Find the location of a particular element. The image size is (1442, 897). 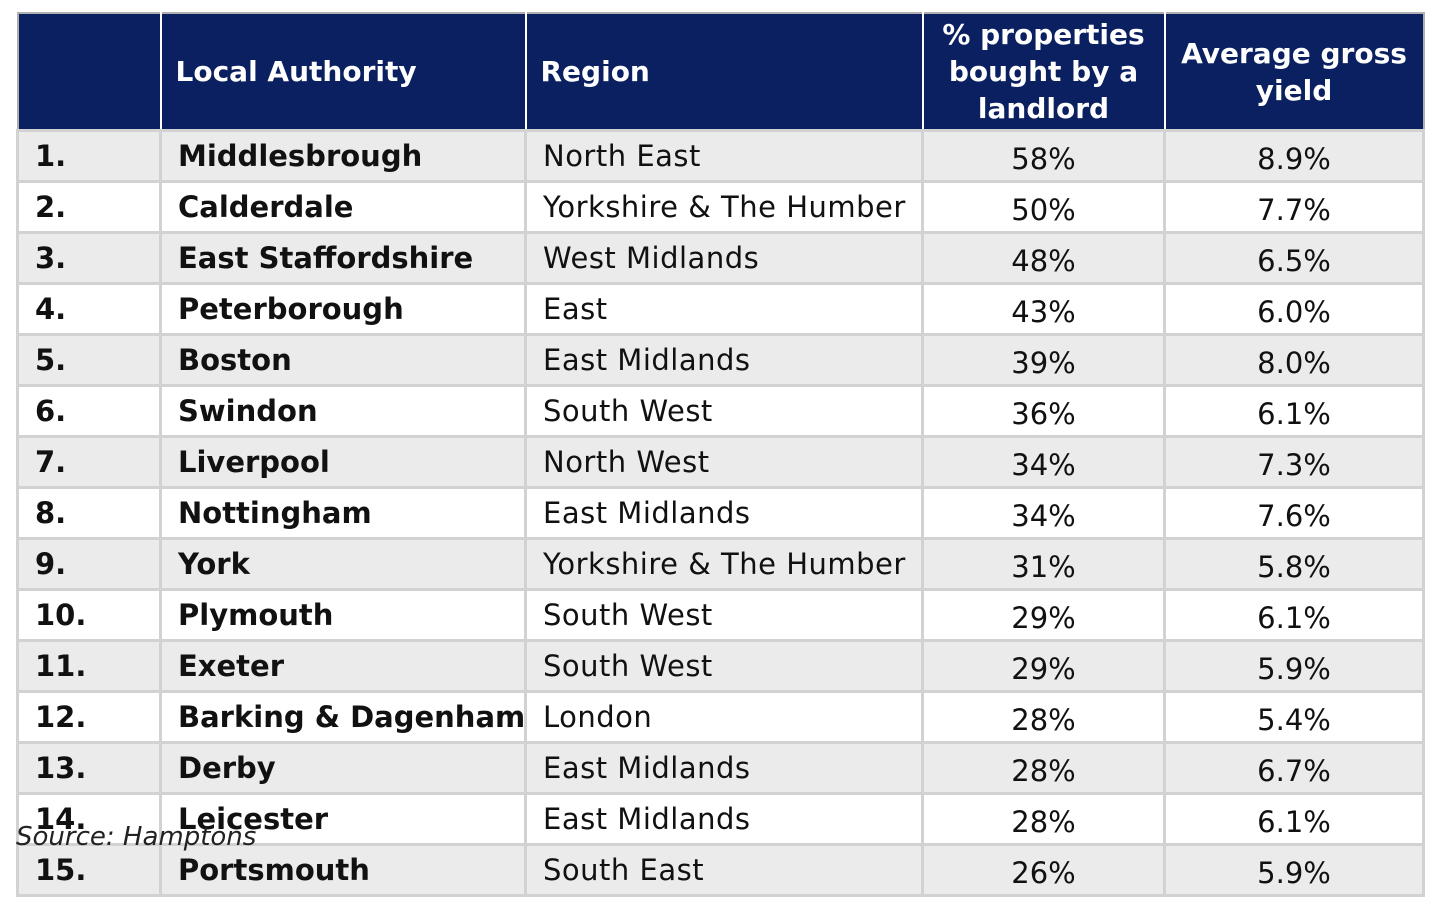

cell-region: West Midlands is located at coordinates (724, 258).